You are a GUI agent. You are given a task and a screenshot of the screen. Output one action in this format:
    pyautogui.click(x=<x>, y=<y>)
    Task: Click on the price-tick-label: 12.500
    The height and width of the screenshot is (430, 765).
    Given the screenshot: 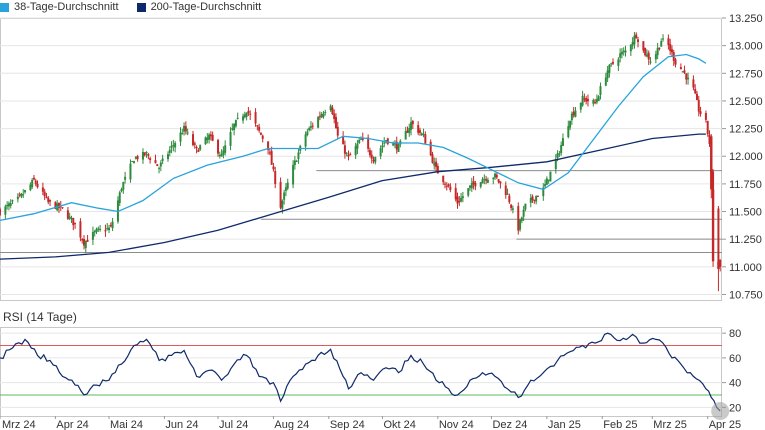 What is the action you would take?
    pyautogui.click(x=746, y=102)
    